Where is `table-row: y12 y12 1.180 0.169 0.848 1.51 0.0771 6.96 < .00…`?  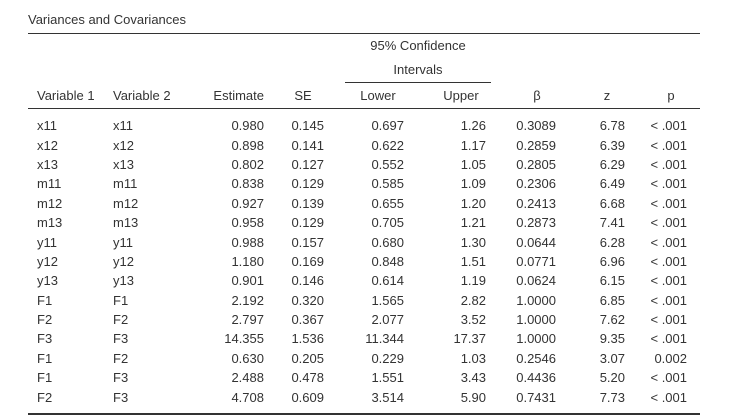
table-row: y12 y12 1.180 0.169 0.848 1.51 0.0771 6.96 < .00… is located at coordinates (364, 261).